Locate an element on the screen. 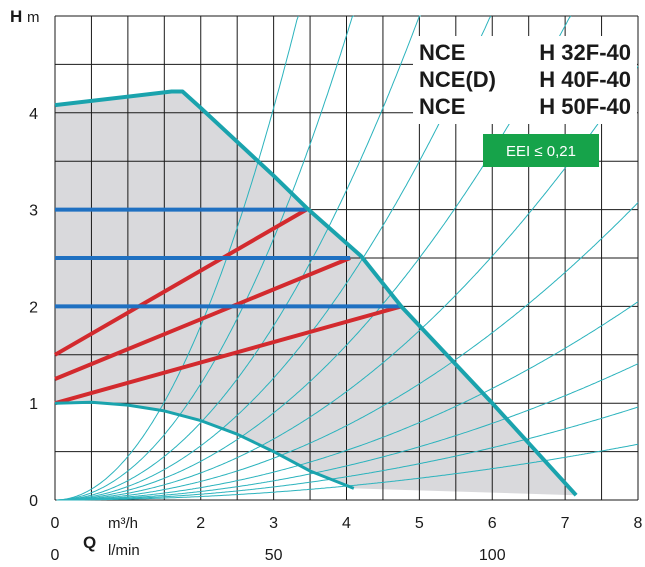  y-tick-label: 3 is located at coordinates (33, 211).